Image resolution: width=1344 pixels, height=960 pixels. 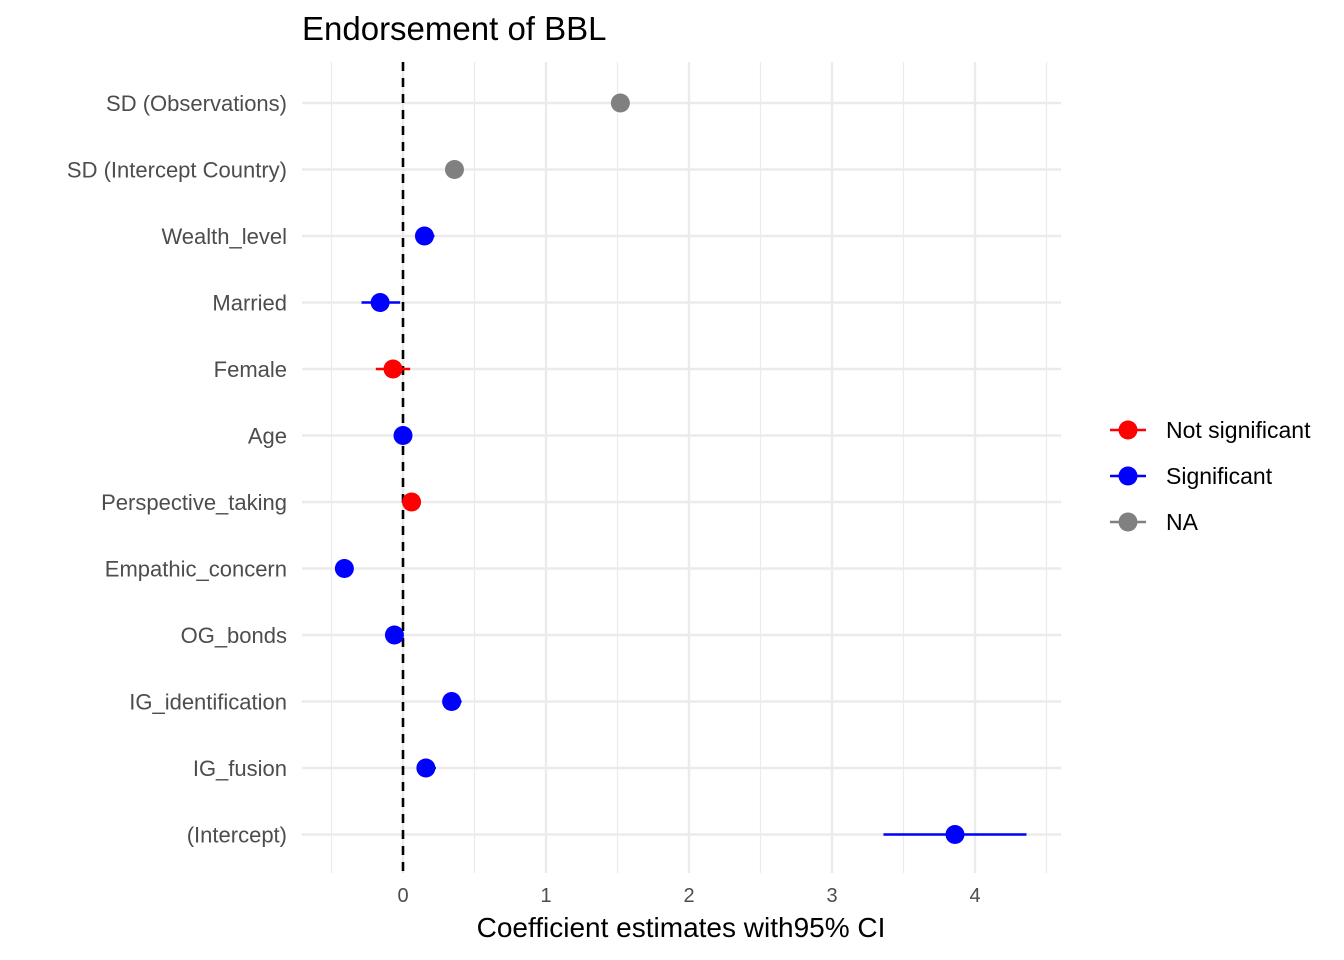 What do you see at coordinates (196, 103) in the screenshot?
I see `y-tick-label: SD (Observations)` at bounding box center [196, 103].